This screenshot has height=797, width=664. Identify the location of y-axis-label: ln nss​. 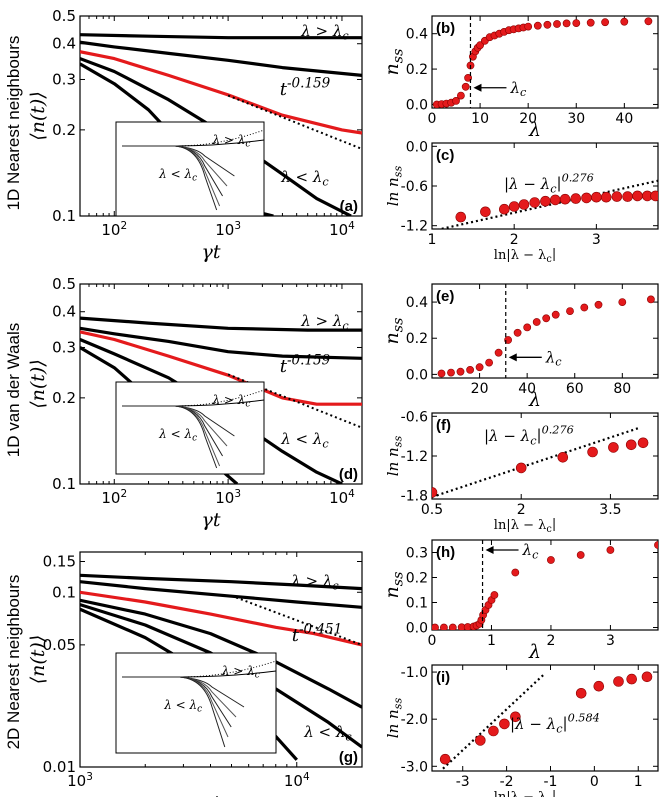
(394, 456).